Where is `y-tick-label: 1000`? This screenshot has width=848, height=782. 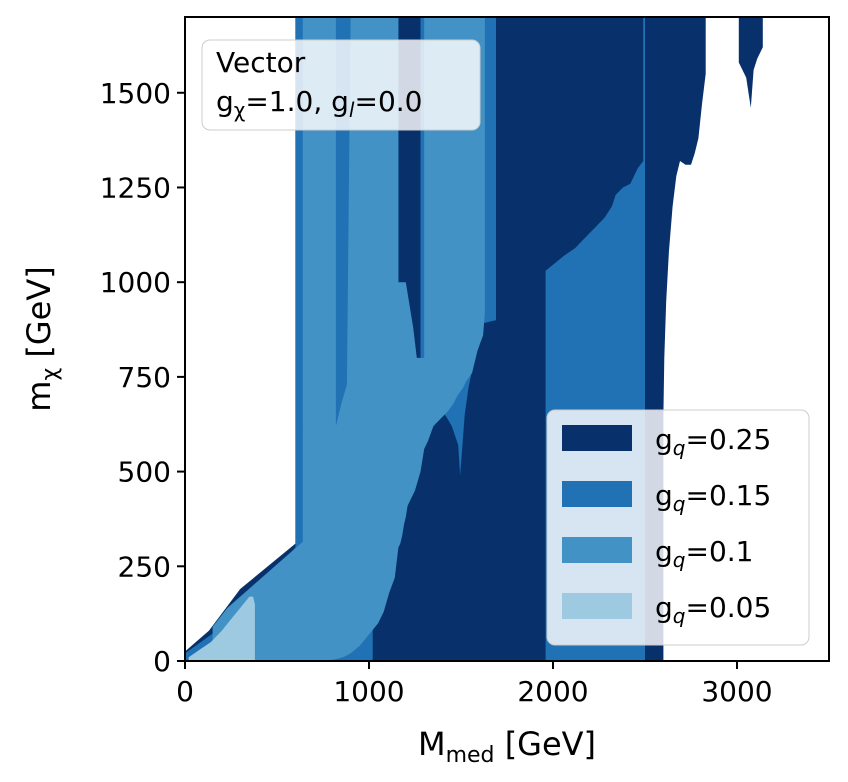 y-tick-label: 1000 is located at coordinates (135, 282).